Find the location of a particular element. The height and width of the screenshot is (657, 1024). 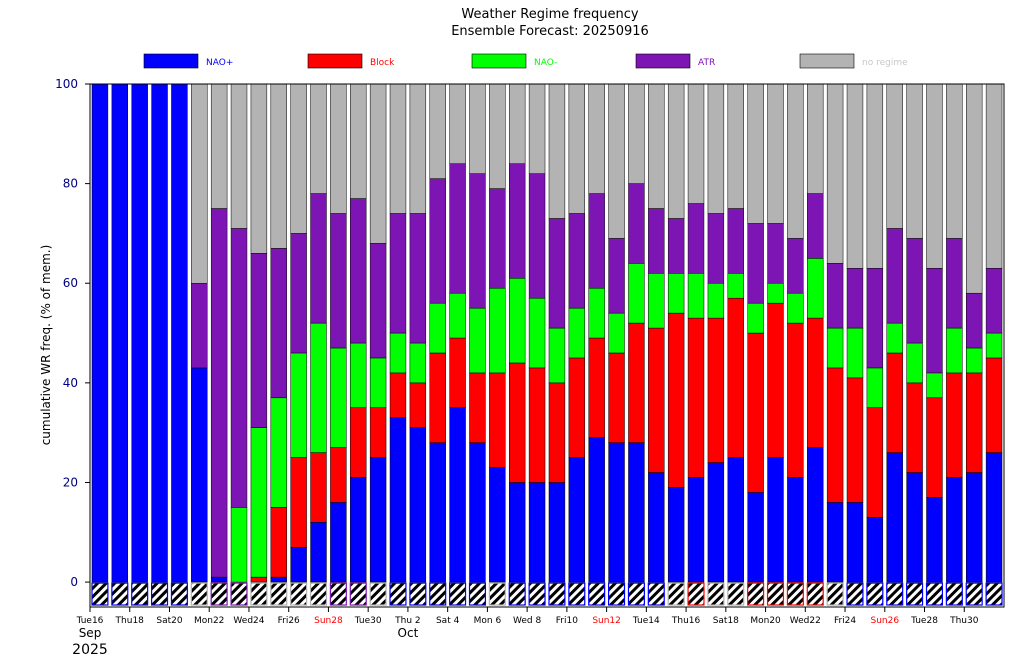

dominant-regime-day34 is located at coordinates (756, 594).